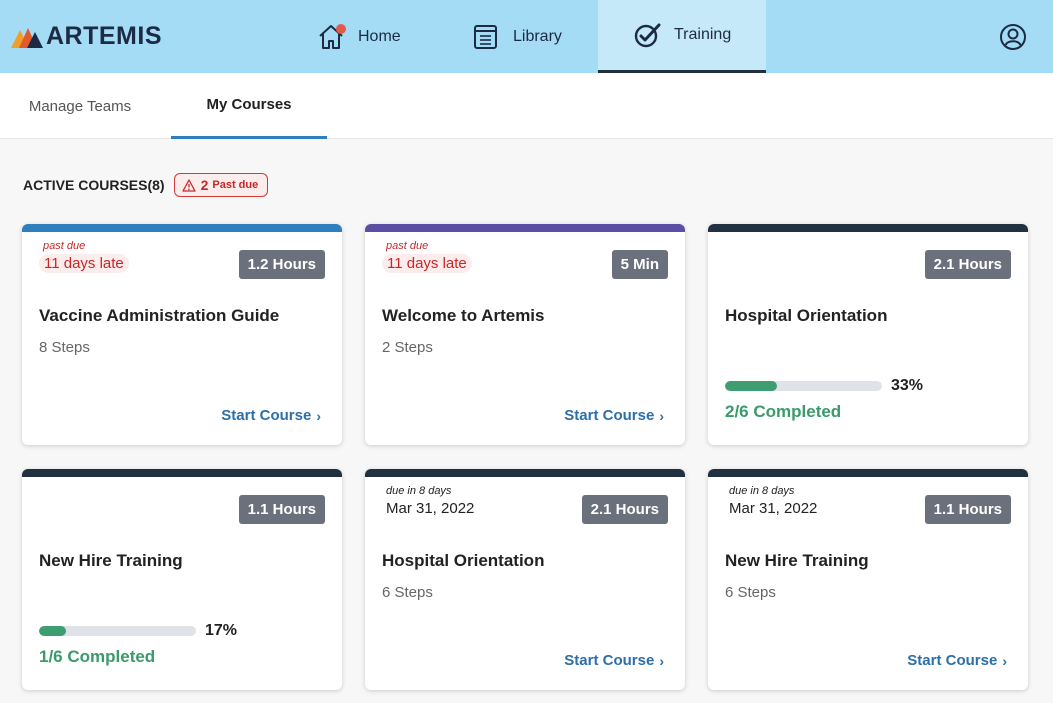  Describe the element at coordinates (188, 185) in the screenshot. I see `warning-triangle-icon` at that location.